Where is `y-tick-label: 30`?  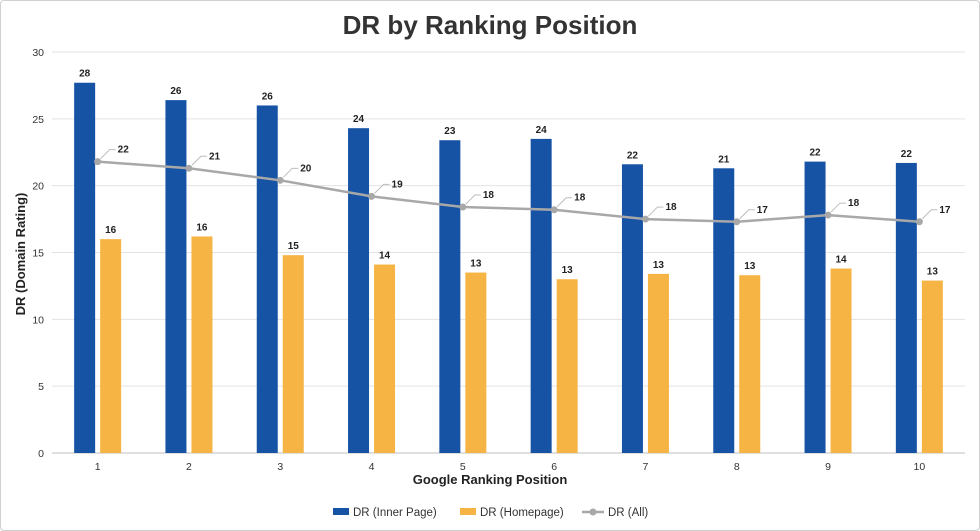
y-tick-label: 30 is located at coordinates (38, 53).